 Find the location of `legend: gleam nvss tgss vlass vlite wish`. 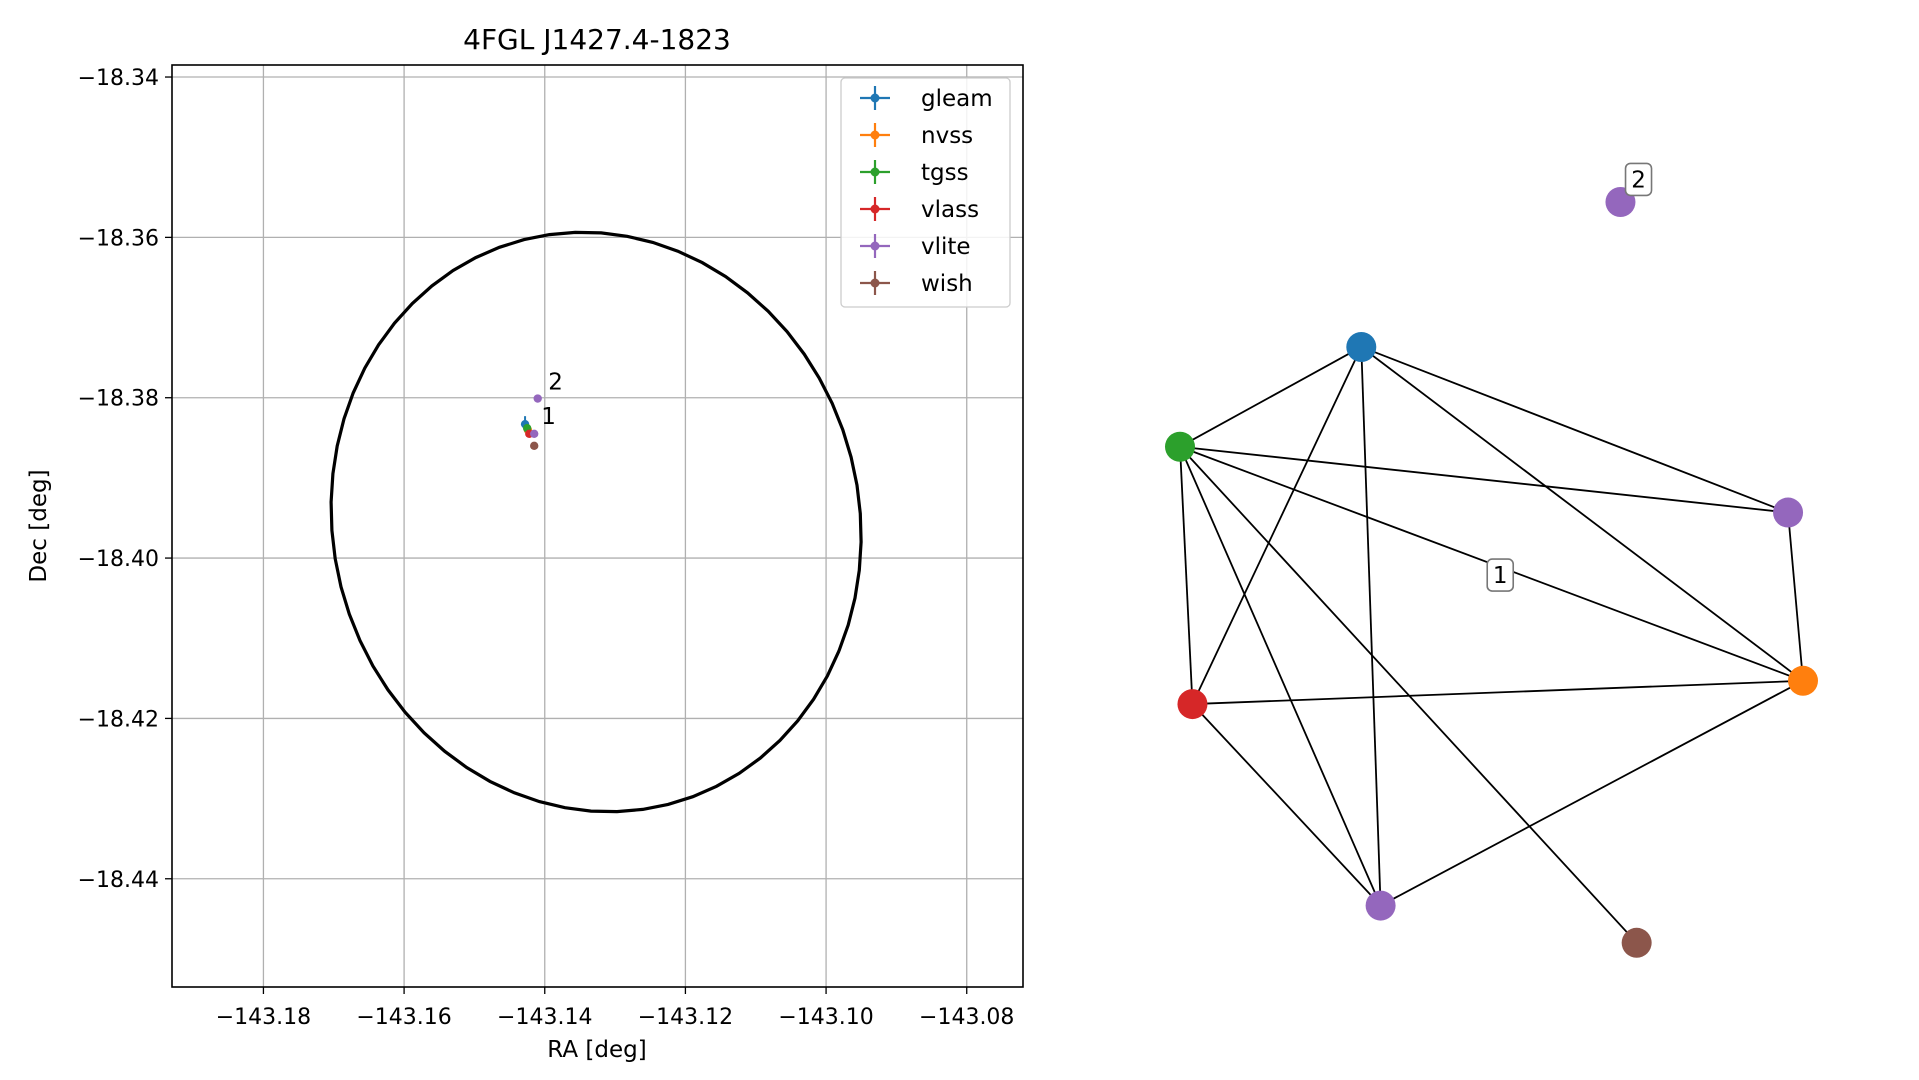

legend: gleam nvss tgss vlass vlite wish is located at coordinates (925, 192).